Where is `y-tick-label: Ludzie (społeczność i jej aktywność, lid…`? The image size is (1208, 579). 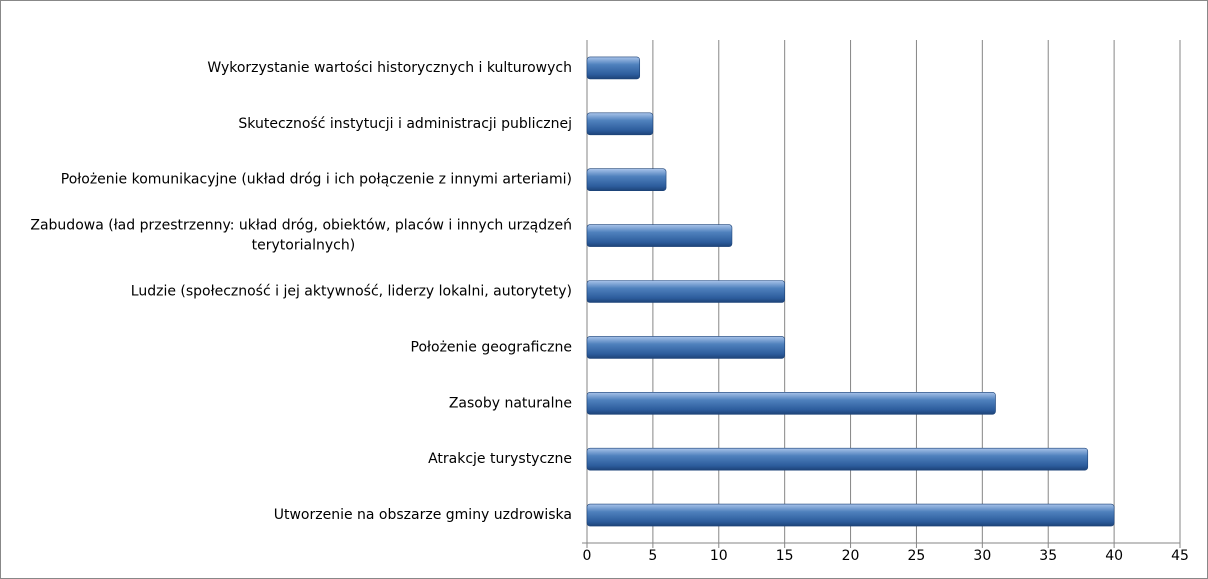
y-tick-label: Ludzie (społeczność i jej aktywność, lid… is located at coordinates (351, 292).